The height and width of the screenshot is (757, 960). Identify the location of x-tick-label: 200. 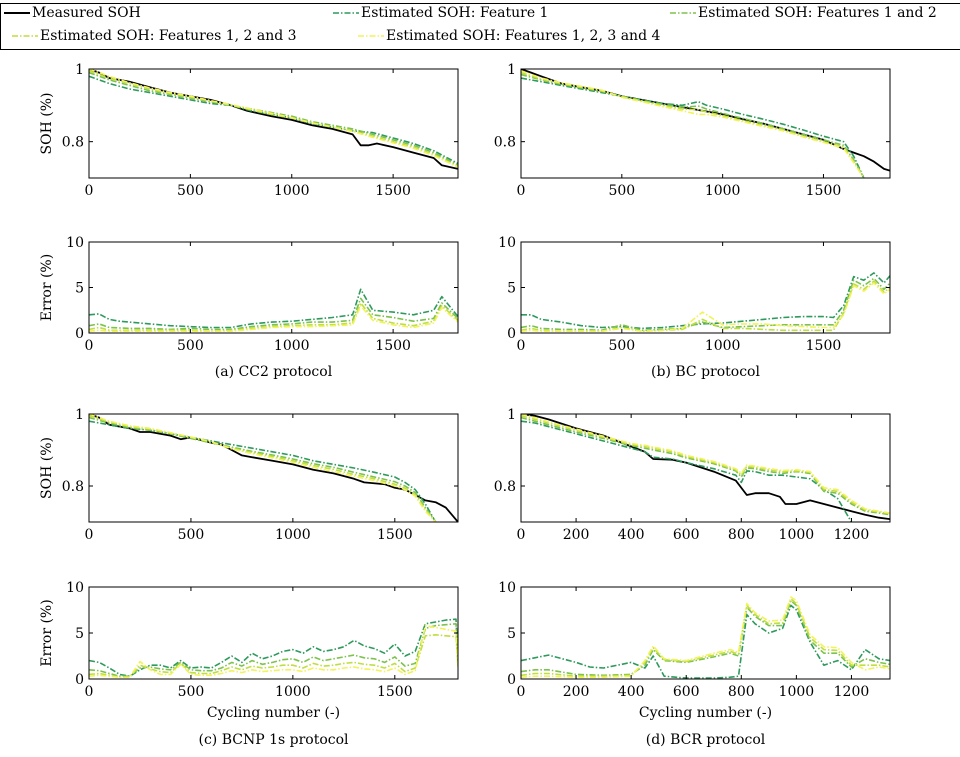
(576, 535).